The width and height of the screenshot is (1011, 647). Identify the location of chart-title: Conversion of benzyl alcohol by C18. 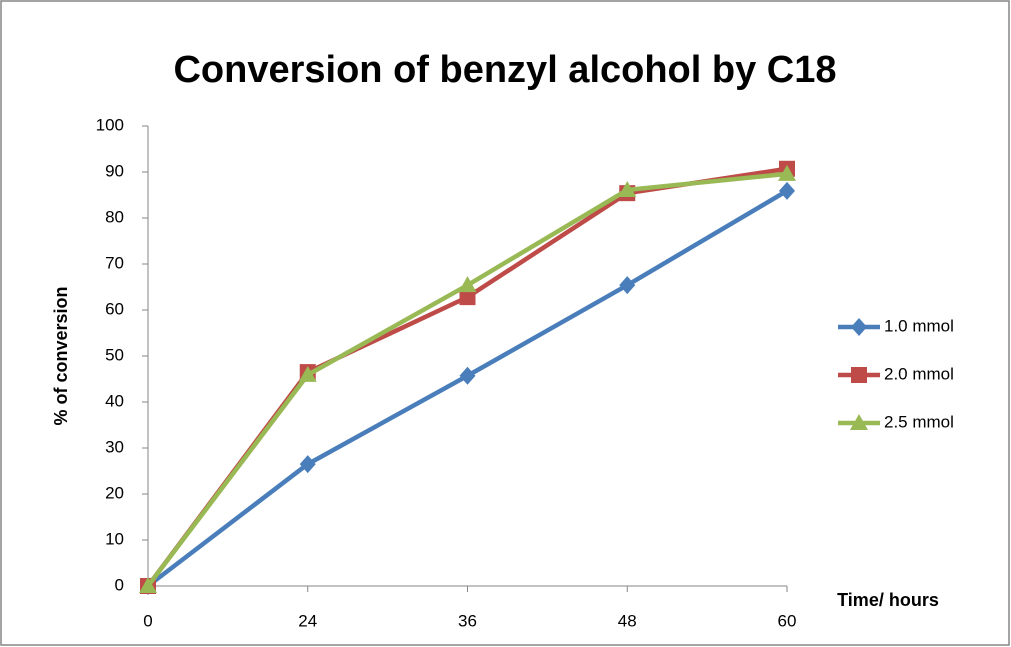
(504, 70).